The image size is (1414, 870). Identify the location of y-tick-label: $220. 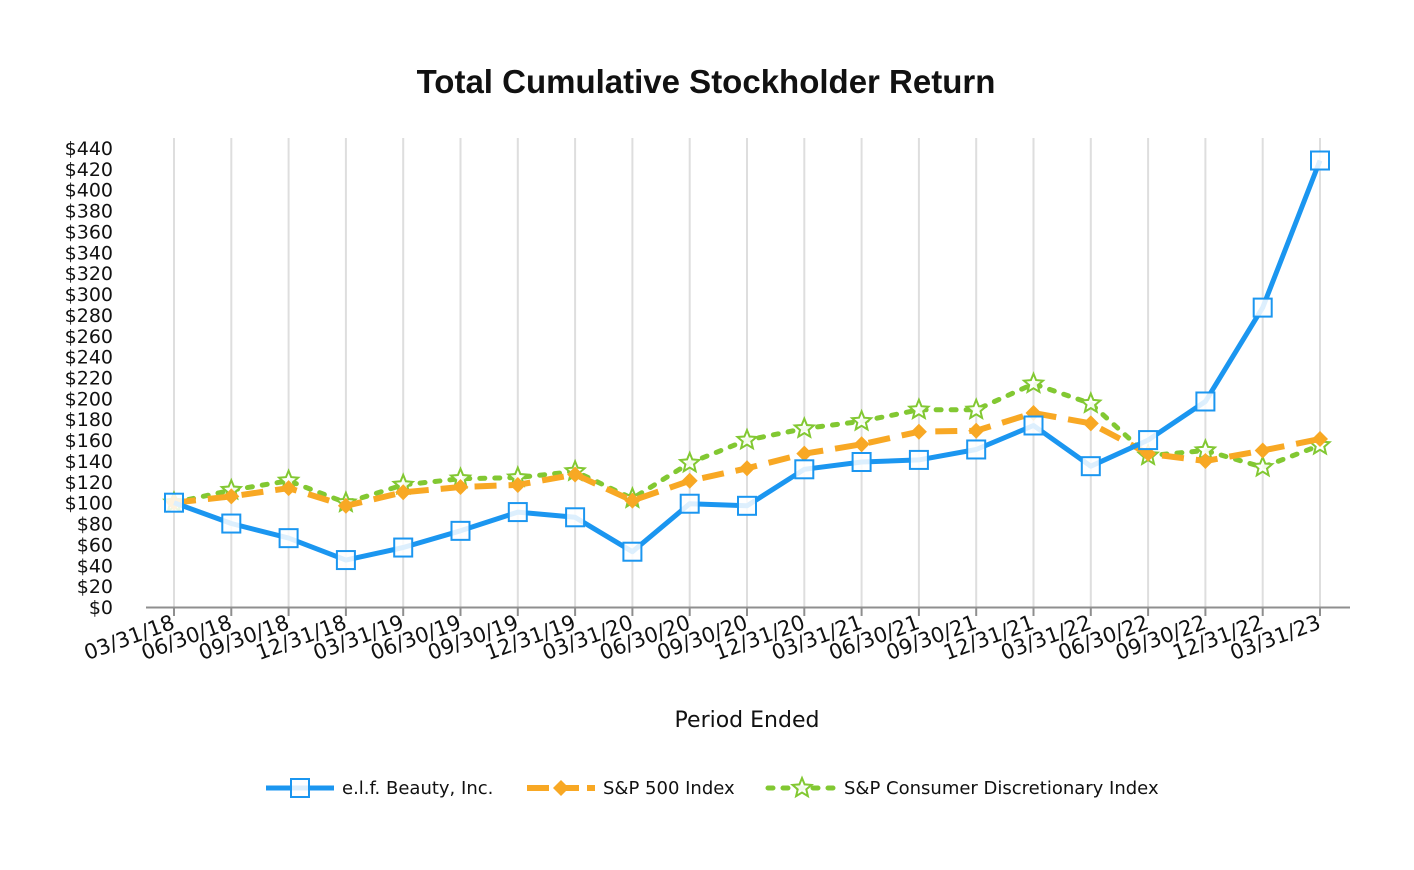
(89, 379).